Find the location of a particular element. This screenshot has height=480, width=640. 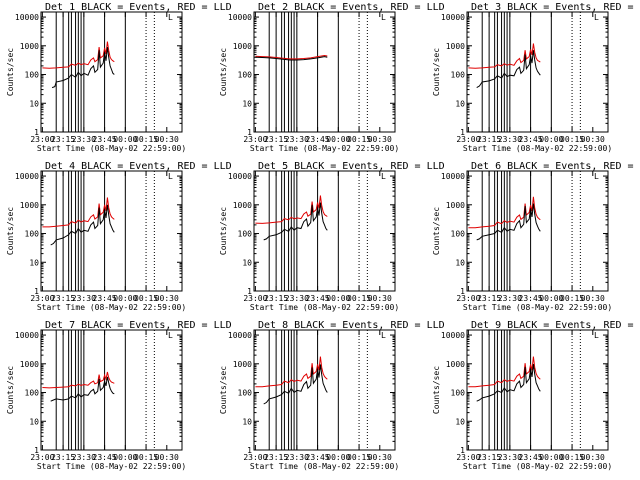

panel-title: Det 8 BLACK = Events, RED = LLD is located at coordinates (351, 325).